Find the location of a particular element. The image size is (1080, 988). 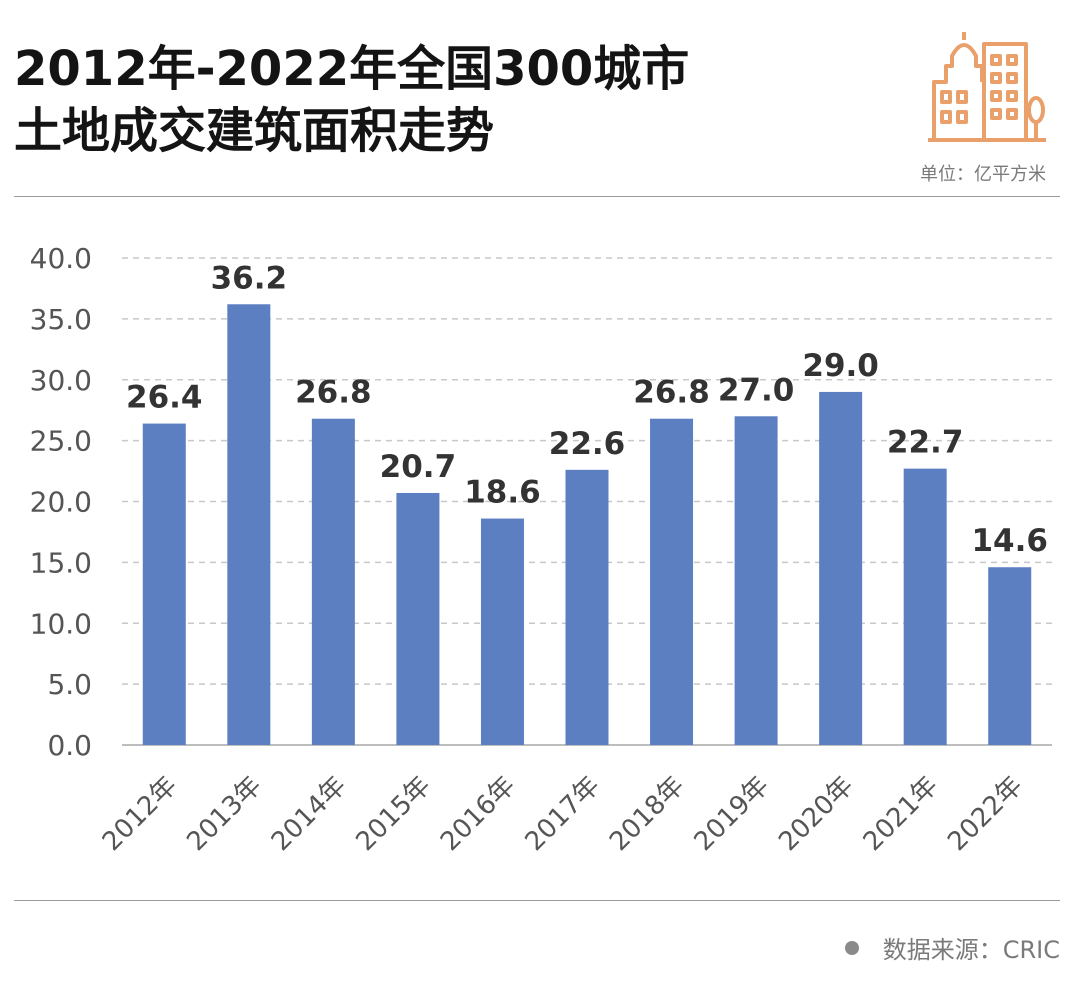

y-tick-label: 35.0 is located at coordinates (61, 319).